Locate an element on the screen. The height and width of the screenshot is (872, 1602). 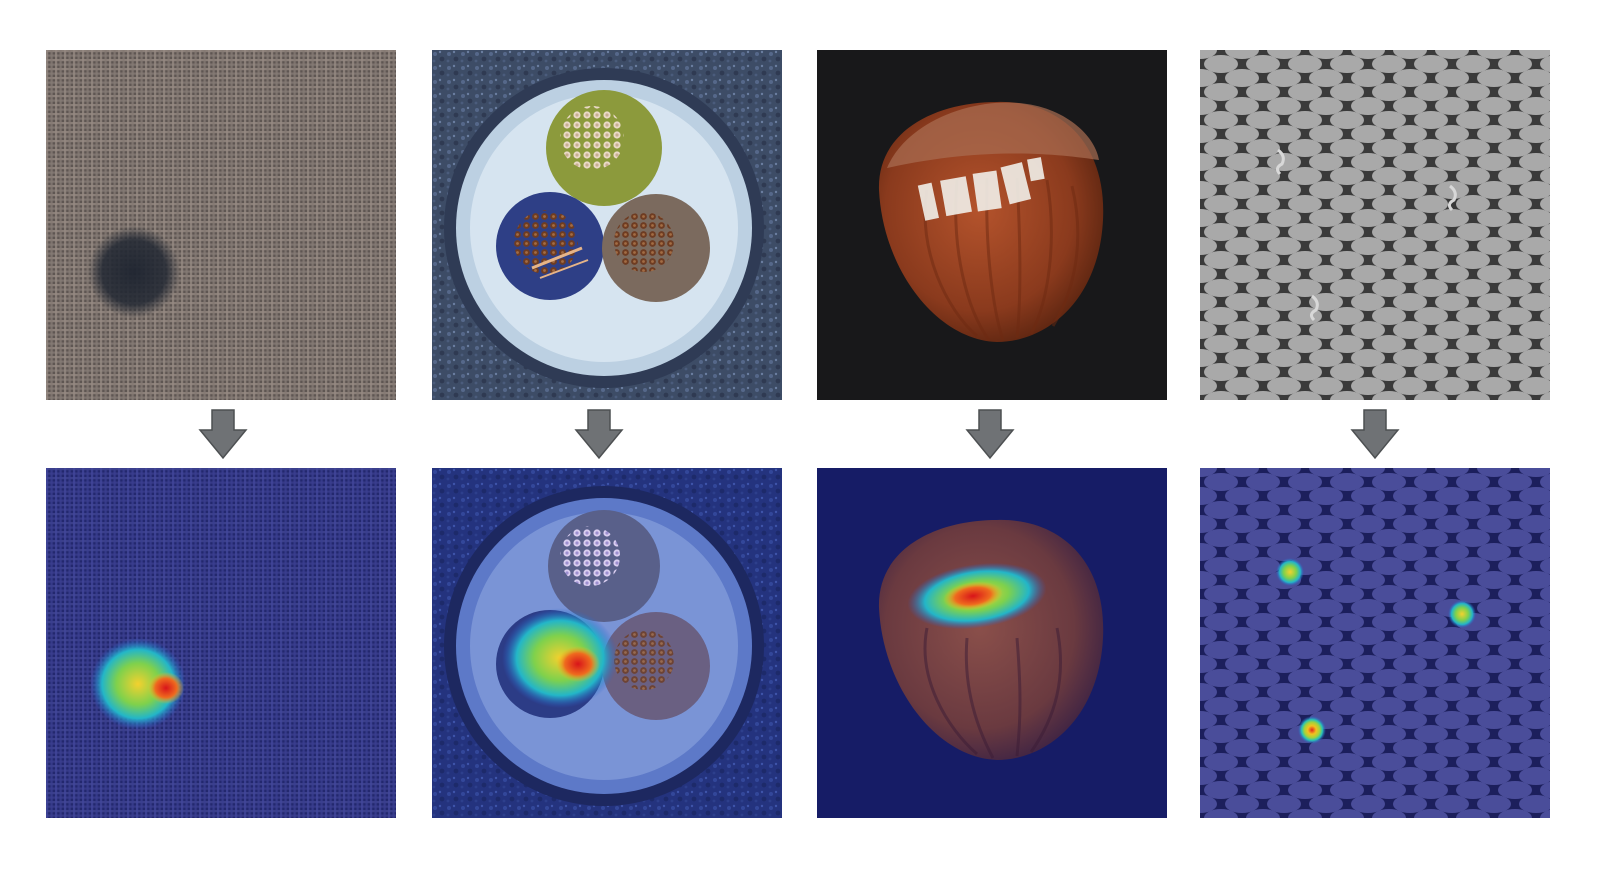
grid-input-image is located at coordinates (1375, 225).